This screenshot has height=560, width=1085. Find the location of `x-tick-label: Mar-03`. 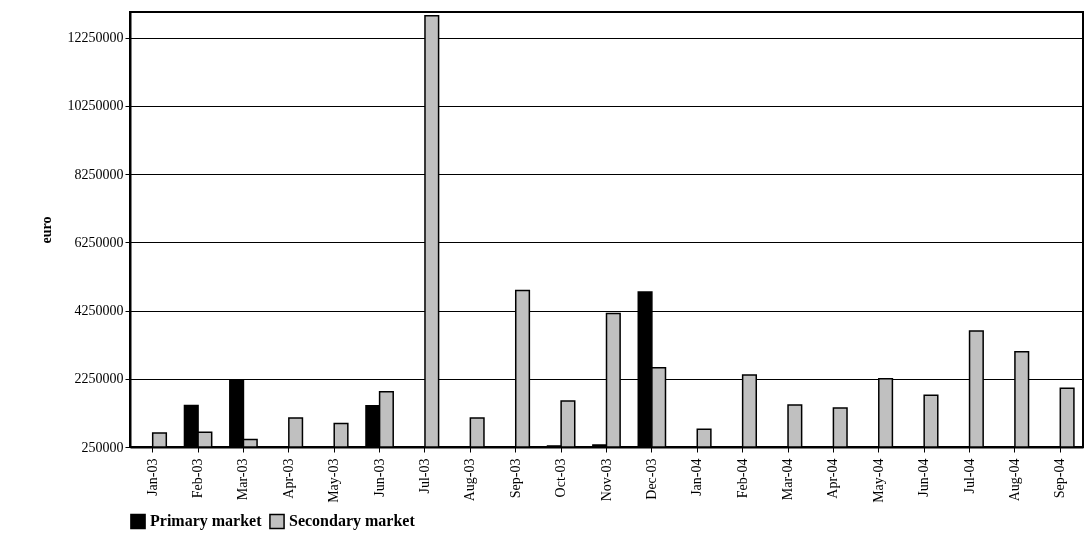

x-tick-label: Mar-03 is located at coordinates (243, 479).